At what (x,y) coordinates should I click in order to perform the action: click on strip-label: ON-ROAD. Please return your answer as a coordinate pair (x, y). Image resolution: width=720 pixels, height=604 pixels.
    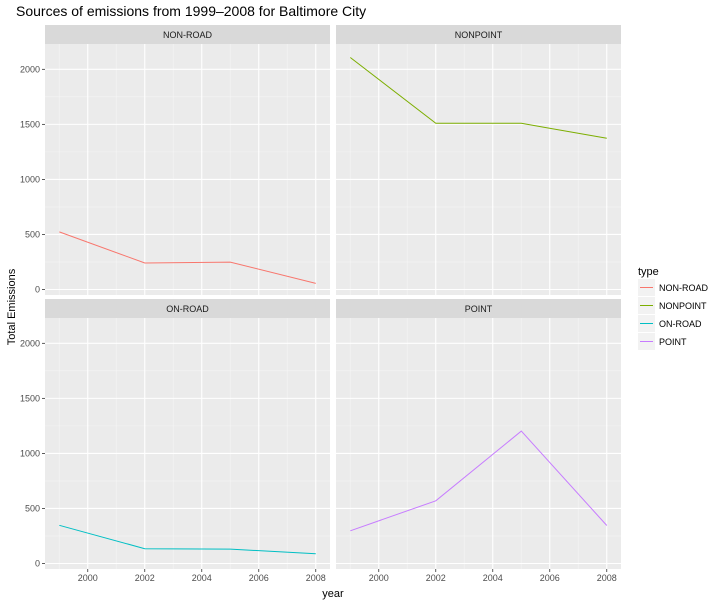
    Looking at the image, I should click on (187, 309).